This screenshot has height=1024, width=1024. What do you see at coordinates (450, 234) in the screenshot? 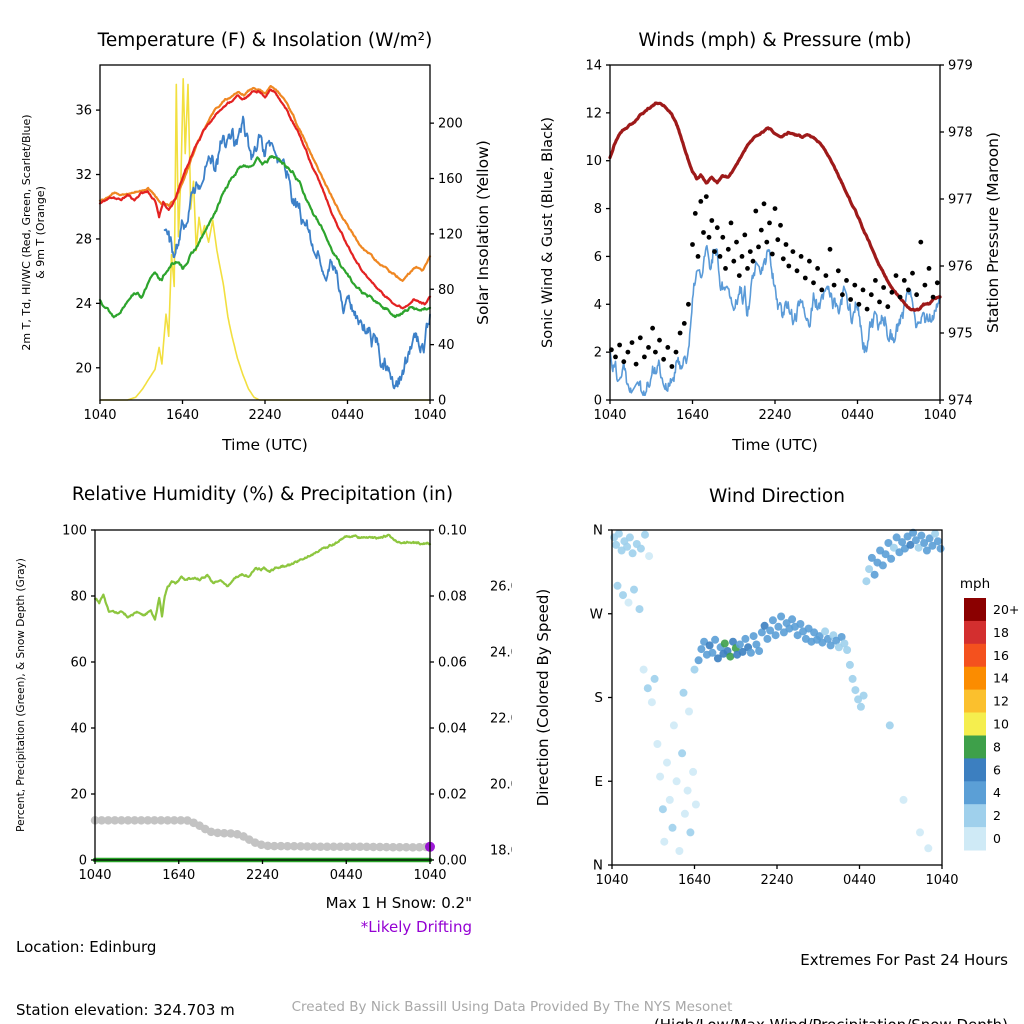
I see `svg-text: 120` at bounding box center [450, 234].